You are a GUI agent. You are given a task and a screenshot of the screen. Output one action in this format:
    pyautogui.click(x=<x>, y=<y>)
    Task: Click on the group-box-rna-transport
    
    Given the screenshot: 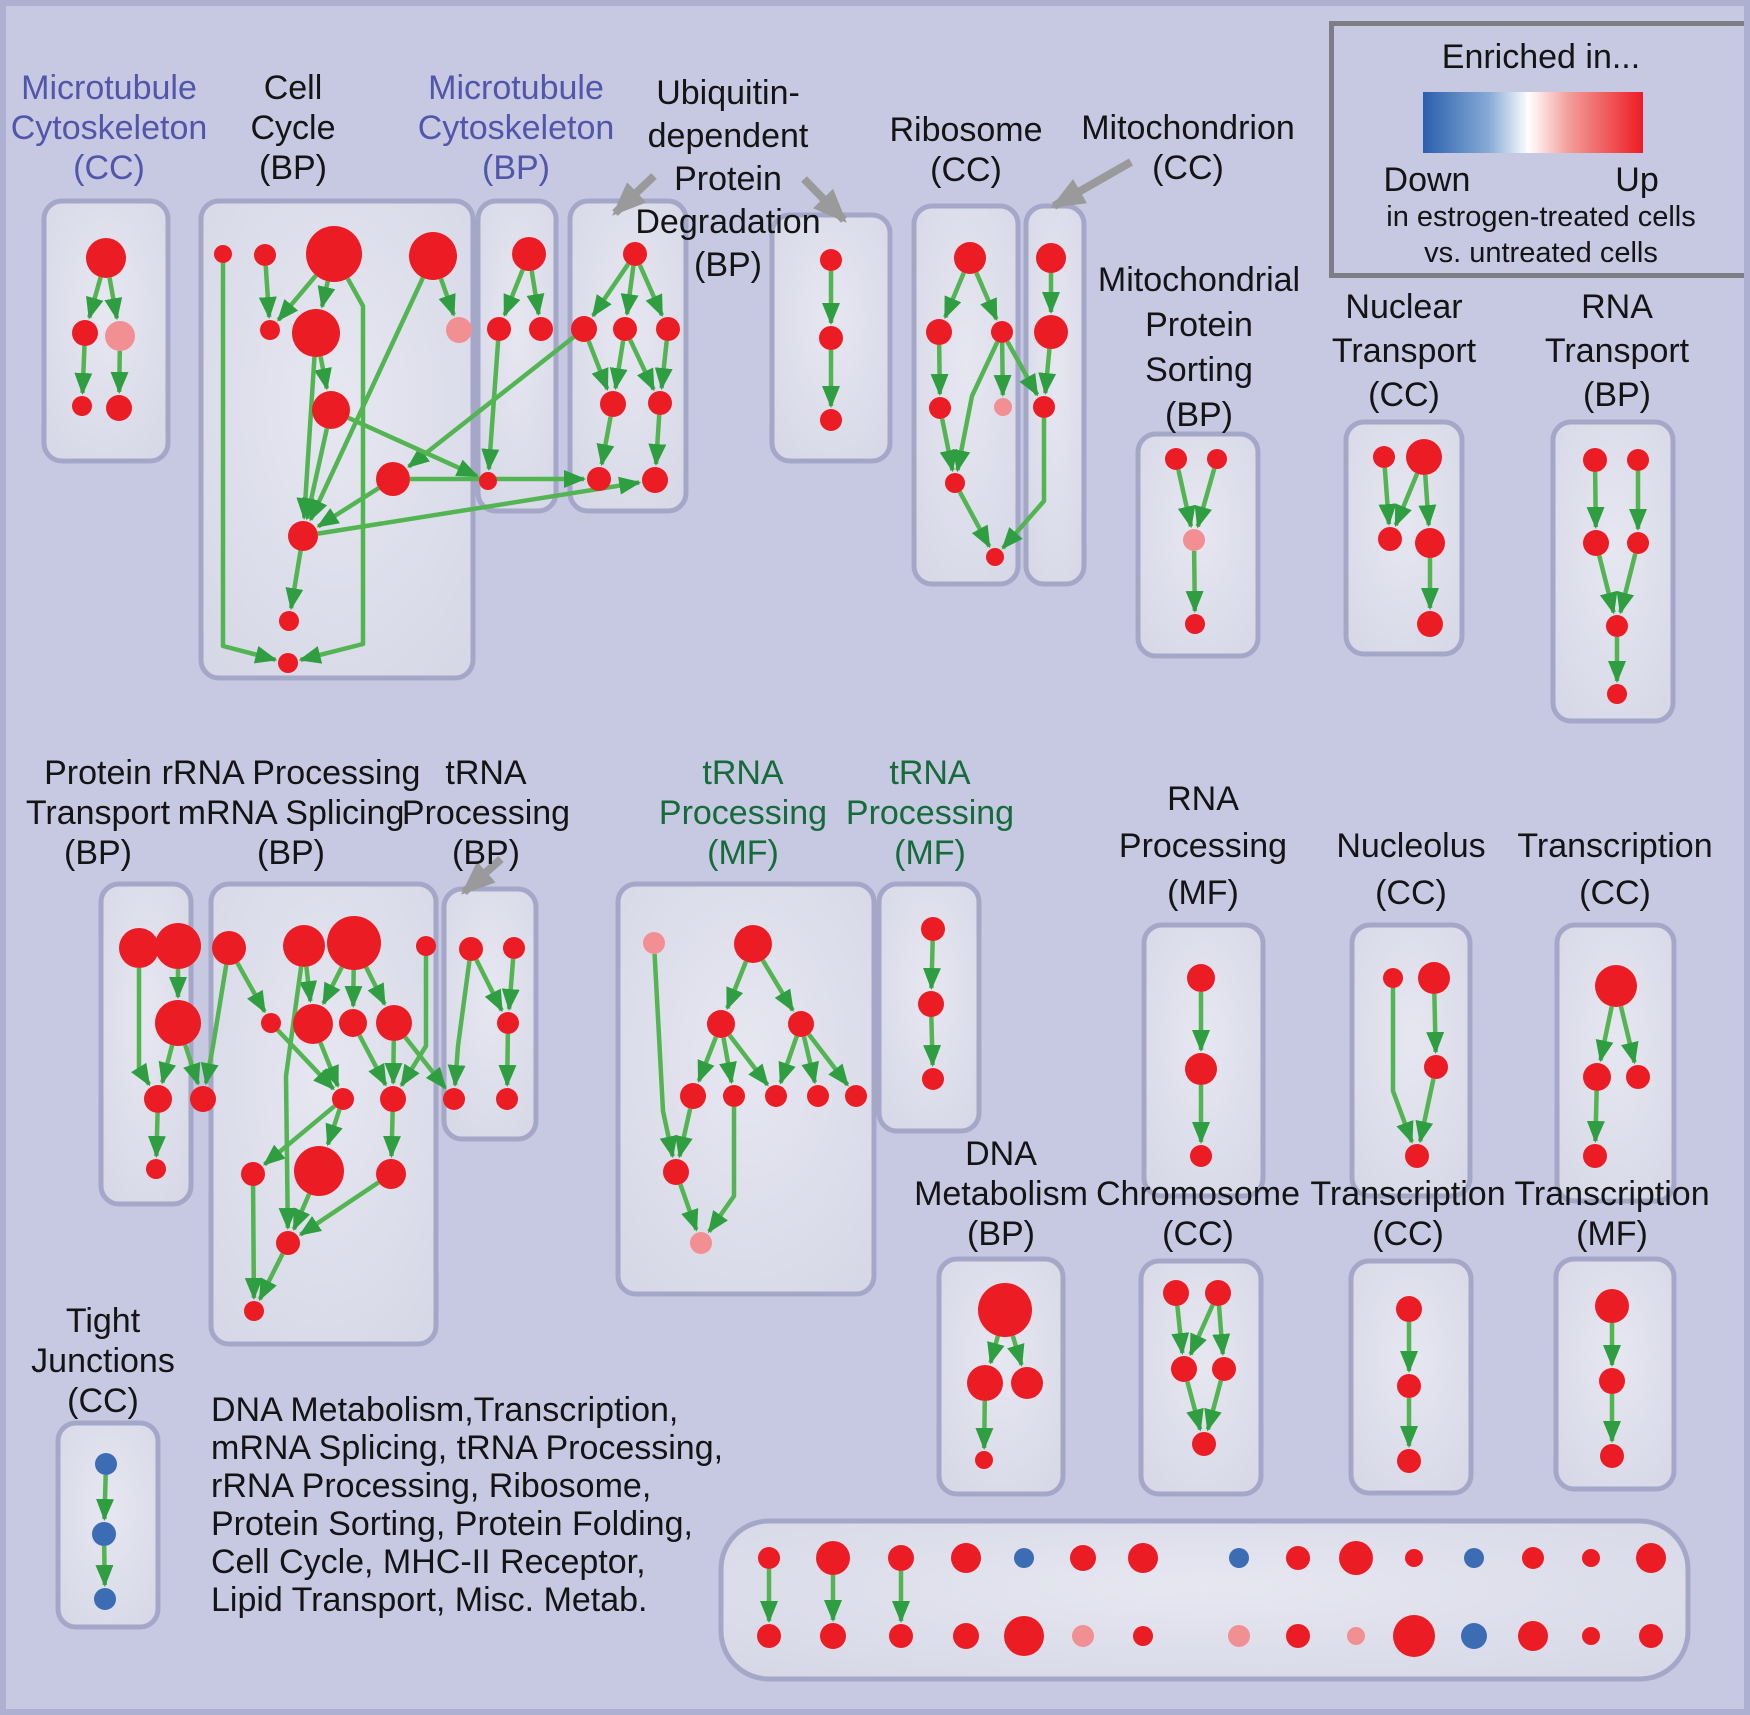 What is the action you would take?
    pyautogui.click(x=1613, y=571)
    